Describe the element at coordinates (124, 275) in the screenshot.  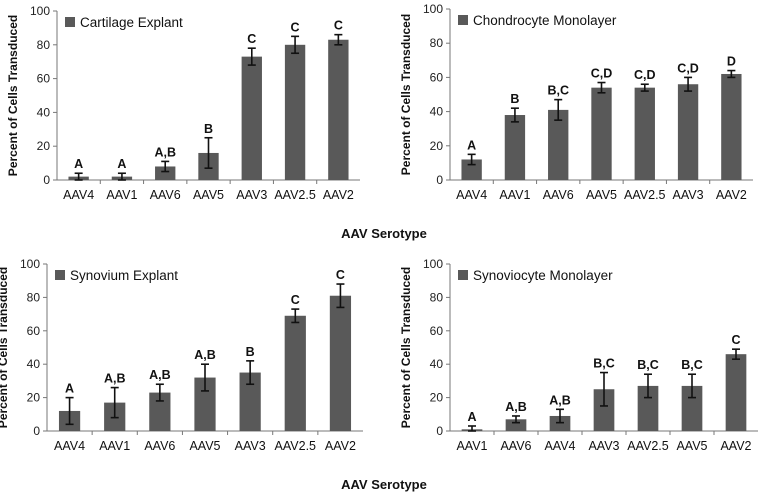
I see `legend-label: Synovium Explant` at that location.